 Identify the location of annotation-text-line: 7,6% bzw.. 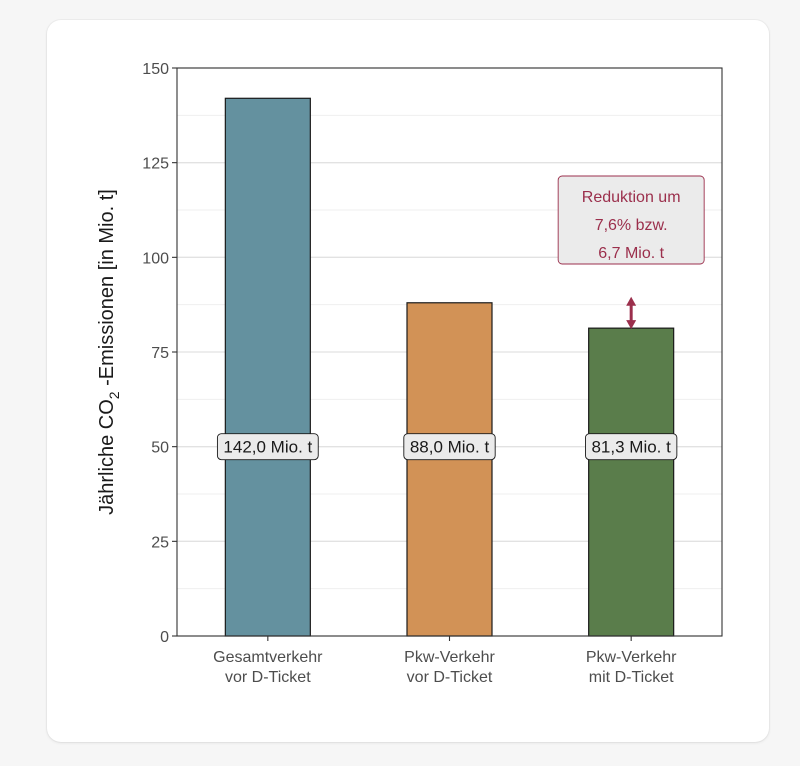
(631, 225).